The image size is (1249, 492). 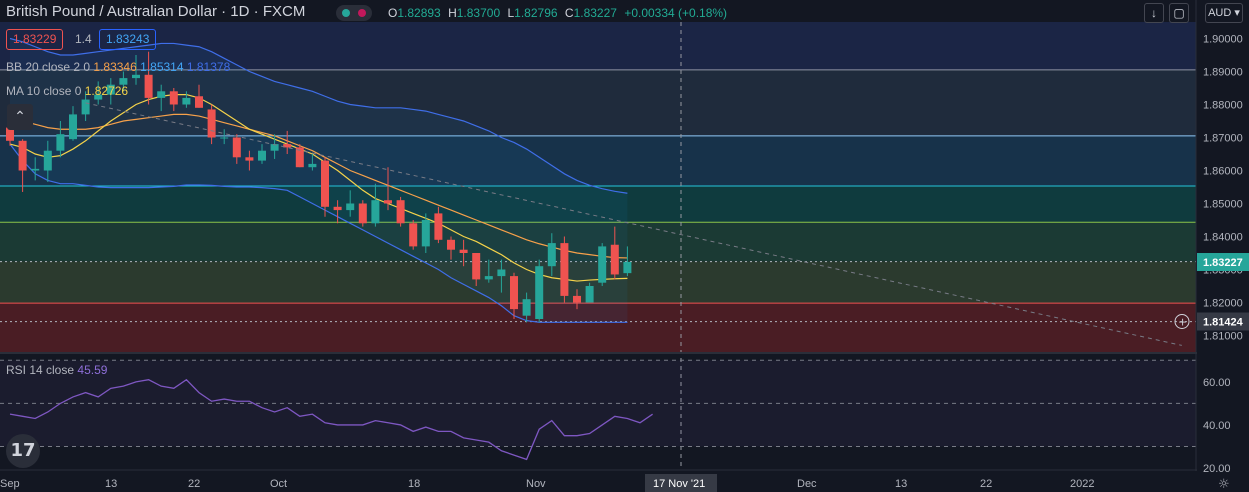 What do you see at coordinates (83, 39) in the screenshot?
I see `spread-value: 1.4` at bounding box center [83, 39].